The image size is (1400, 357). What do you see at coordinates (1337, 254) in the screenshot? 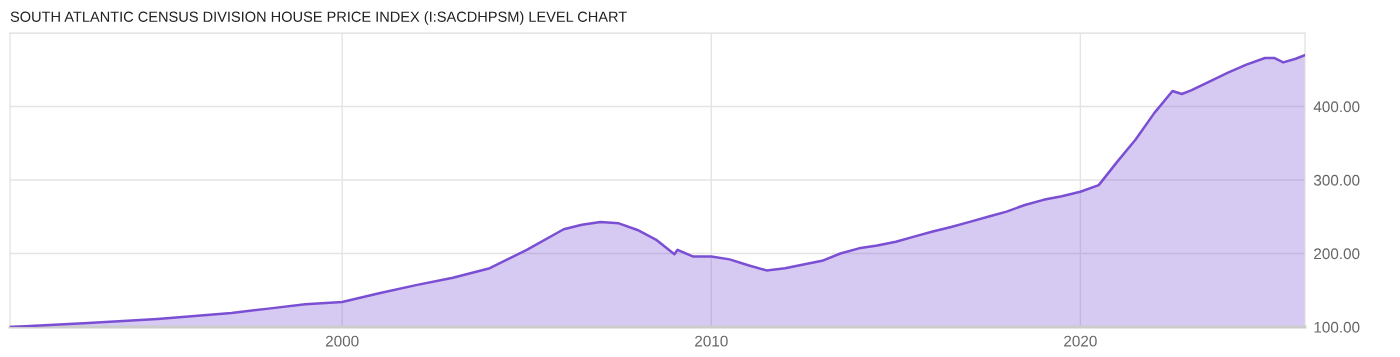
I see `y-tick-label: 200.00` at bounding box center [1337, 254].